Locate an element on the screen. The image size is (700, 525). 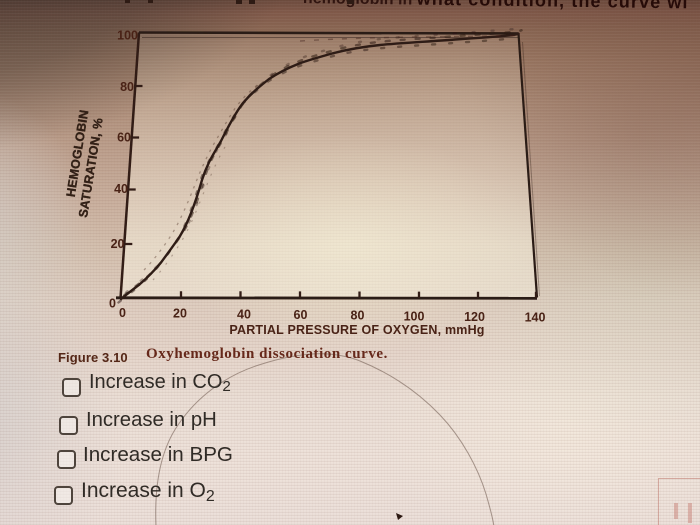
svg-text: 120 is located at coordinates (474, 317).